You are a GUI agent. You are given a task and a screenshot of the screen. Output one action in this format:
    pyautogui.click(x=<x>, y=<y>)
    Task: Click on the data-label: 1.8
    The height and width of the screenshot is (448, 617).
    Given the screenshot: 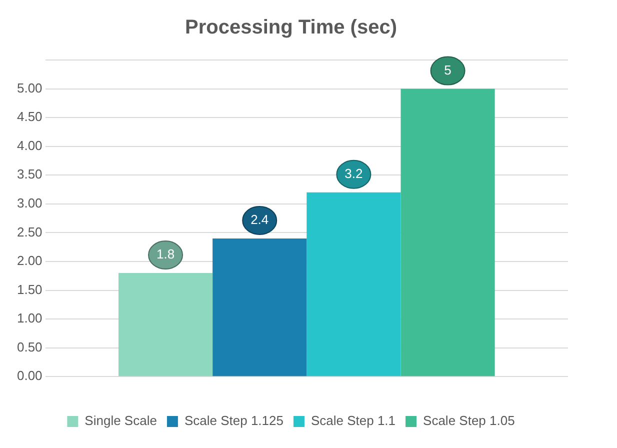 What is the action you would take?
    pyautogui.click(x=165, y=254)
    